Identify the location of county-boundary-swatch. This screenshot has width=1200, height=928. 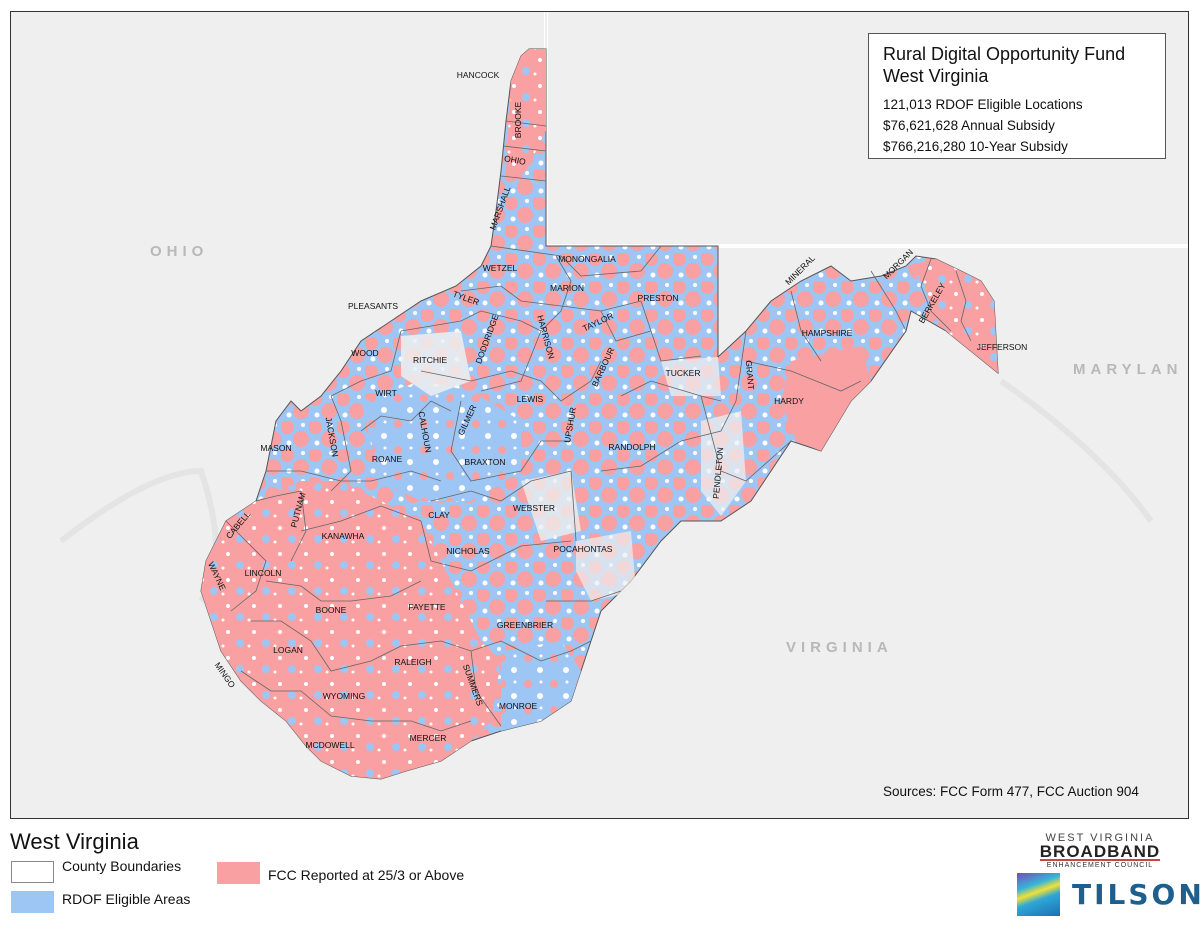
(32, 872).